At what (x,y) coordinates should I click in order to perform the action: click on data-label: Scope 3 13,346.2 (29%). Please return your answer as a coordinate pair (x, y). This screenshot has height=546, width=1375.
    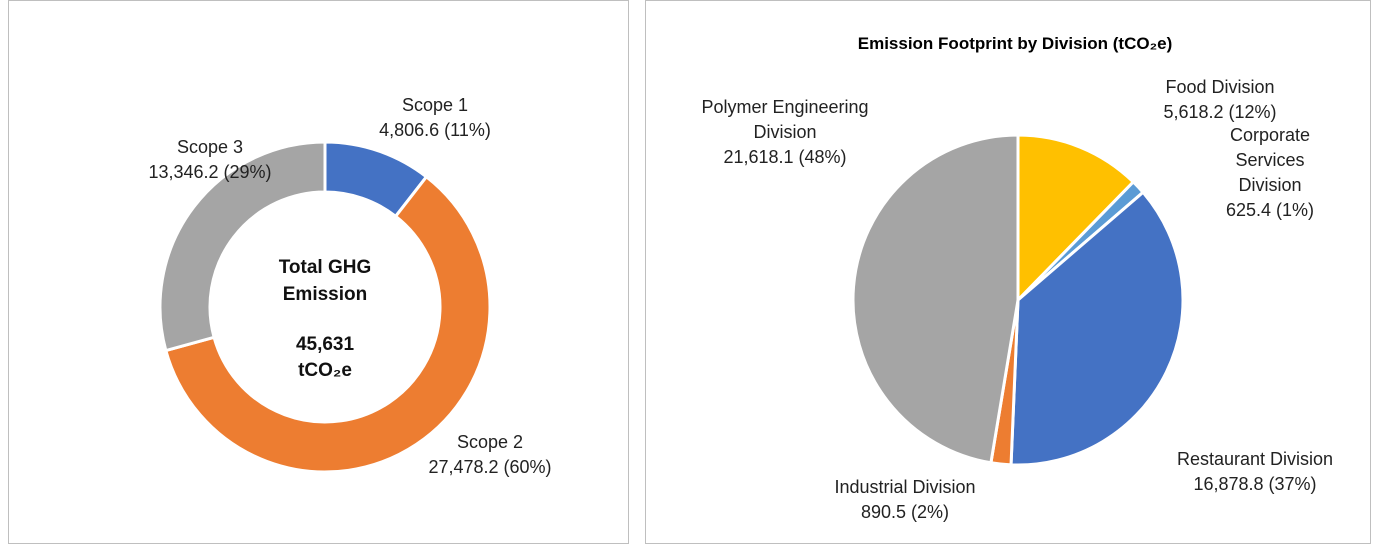
    Looking at the image, I should click on (210, 160).